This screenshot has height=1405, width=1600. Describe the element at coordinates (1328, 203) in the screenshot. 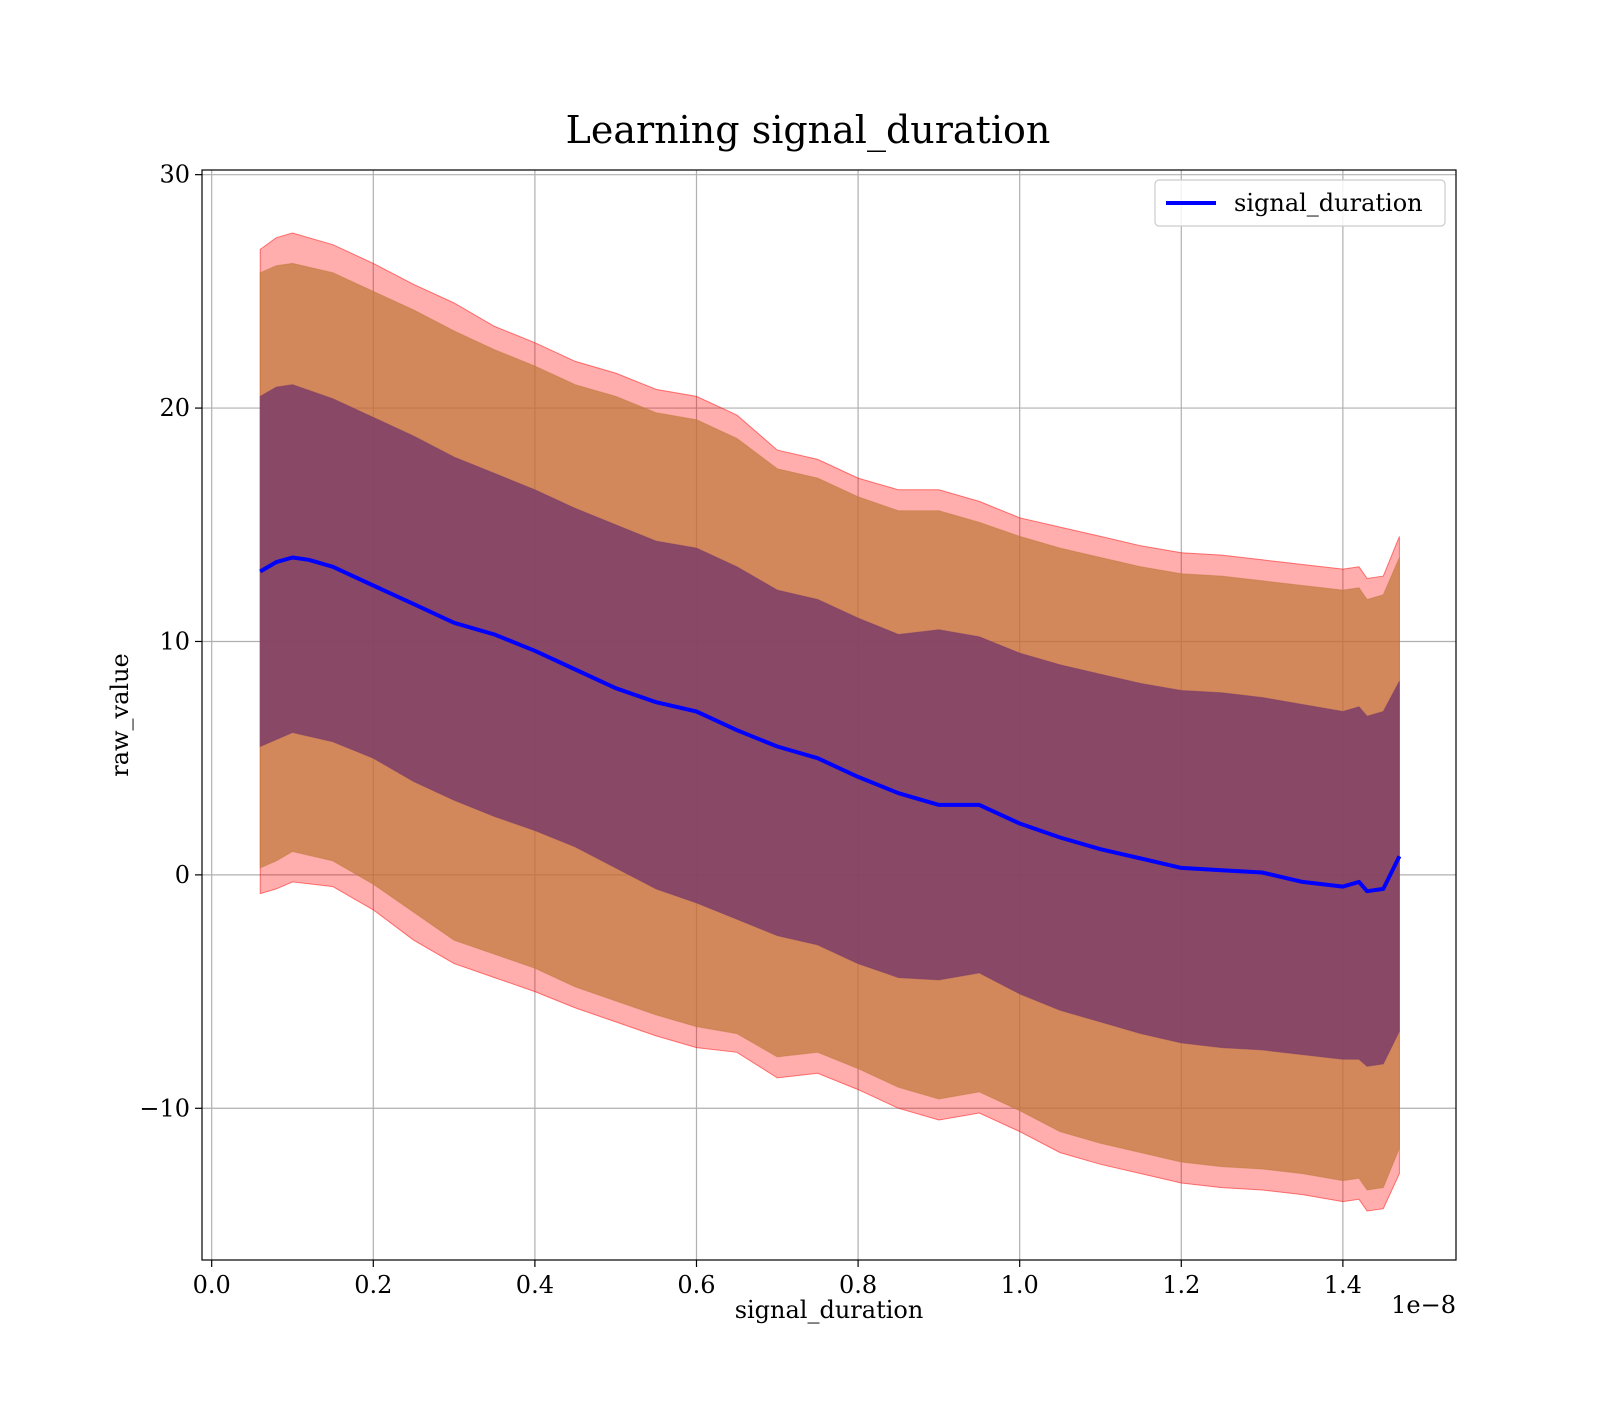

I see `legend-entry-label: signal_duration` at that location.